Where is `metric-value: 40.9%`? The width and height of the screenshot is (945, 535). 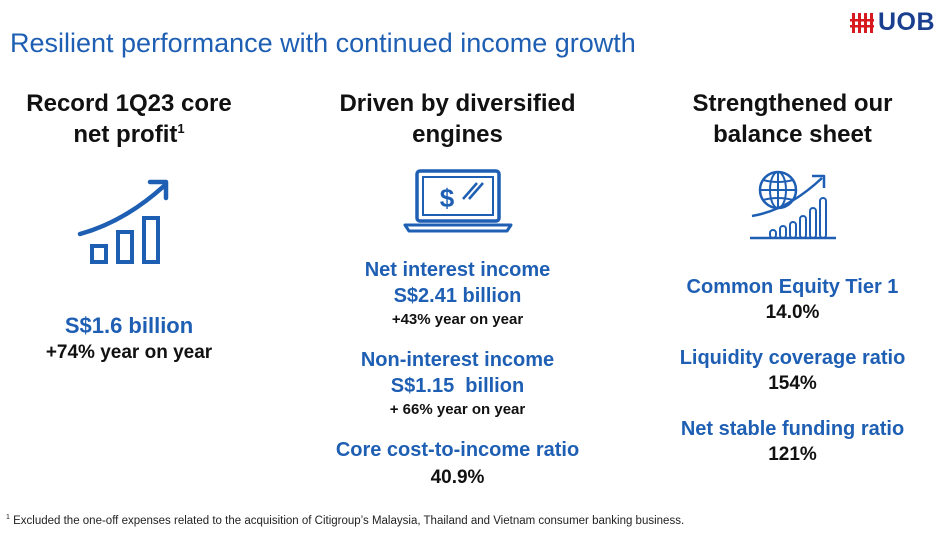
metric-value: 40.9% is located at coordinates (457, 477).